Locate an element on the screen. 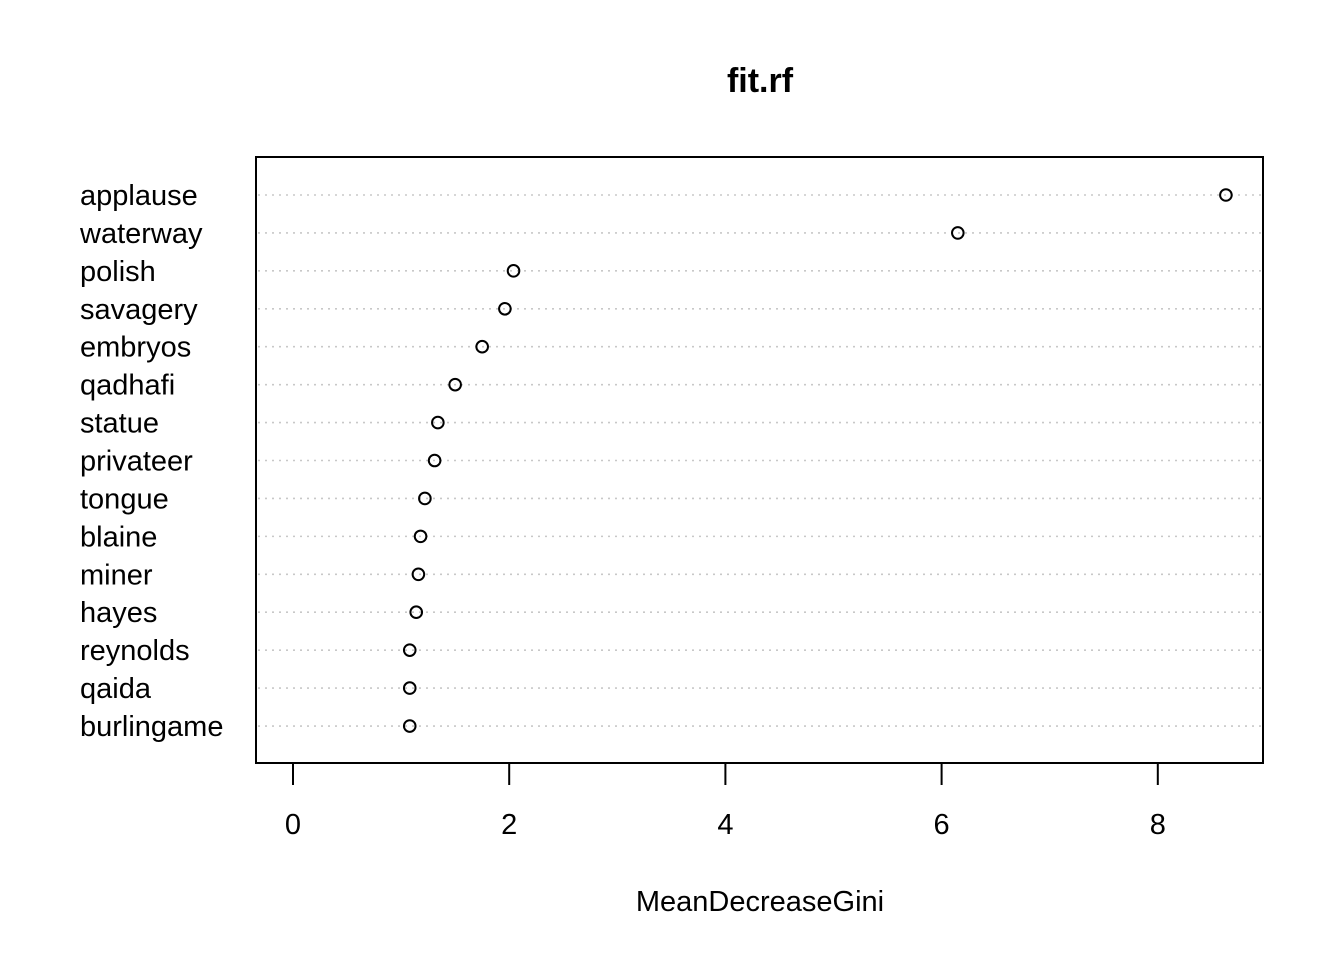  category-label: burlingame is located at coordinates (151, 727).